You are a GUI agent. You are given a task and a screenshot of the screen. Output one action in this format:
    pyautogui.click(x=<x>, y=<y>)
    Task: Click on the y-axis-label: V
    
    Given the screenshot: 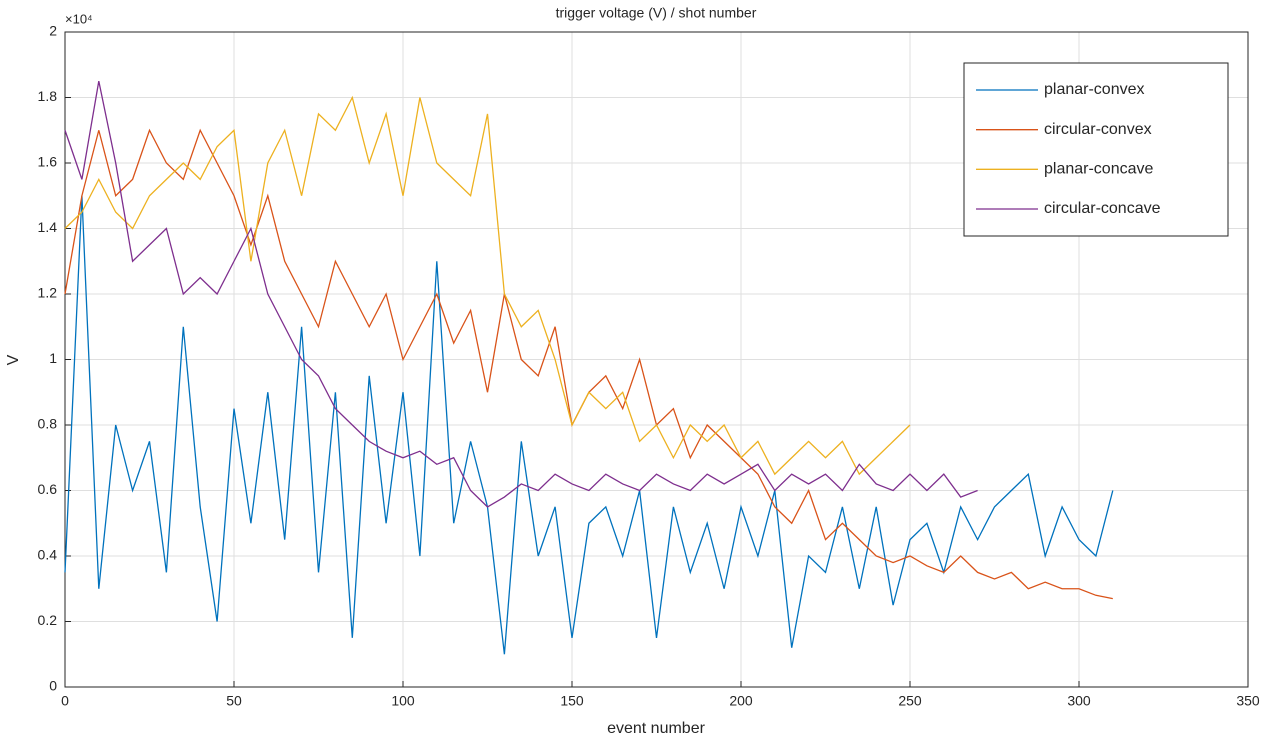 What is the action you would take?
    pyautogui.click(x=13, y=359)
    